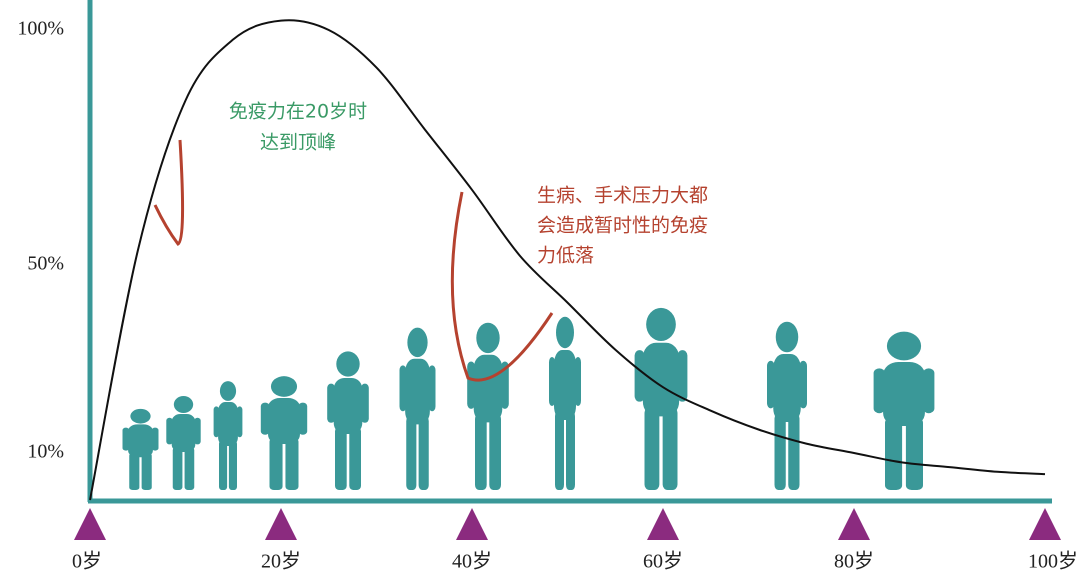 The width and height of the screenshot is (1080, 583). I want to click on annotation: 力低落, so click(565, 256).